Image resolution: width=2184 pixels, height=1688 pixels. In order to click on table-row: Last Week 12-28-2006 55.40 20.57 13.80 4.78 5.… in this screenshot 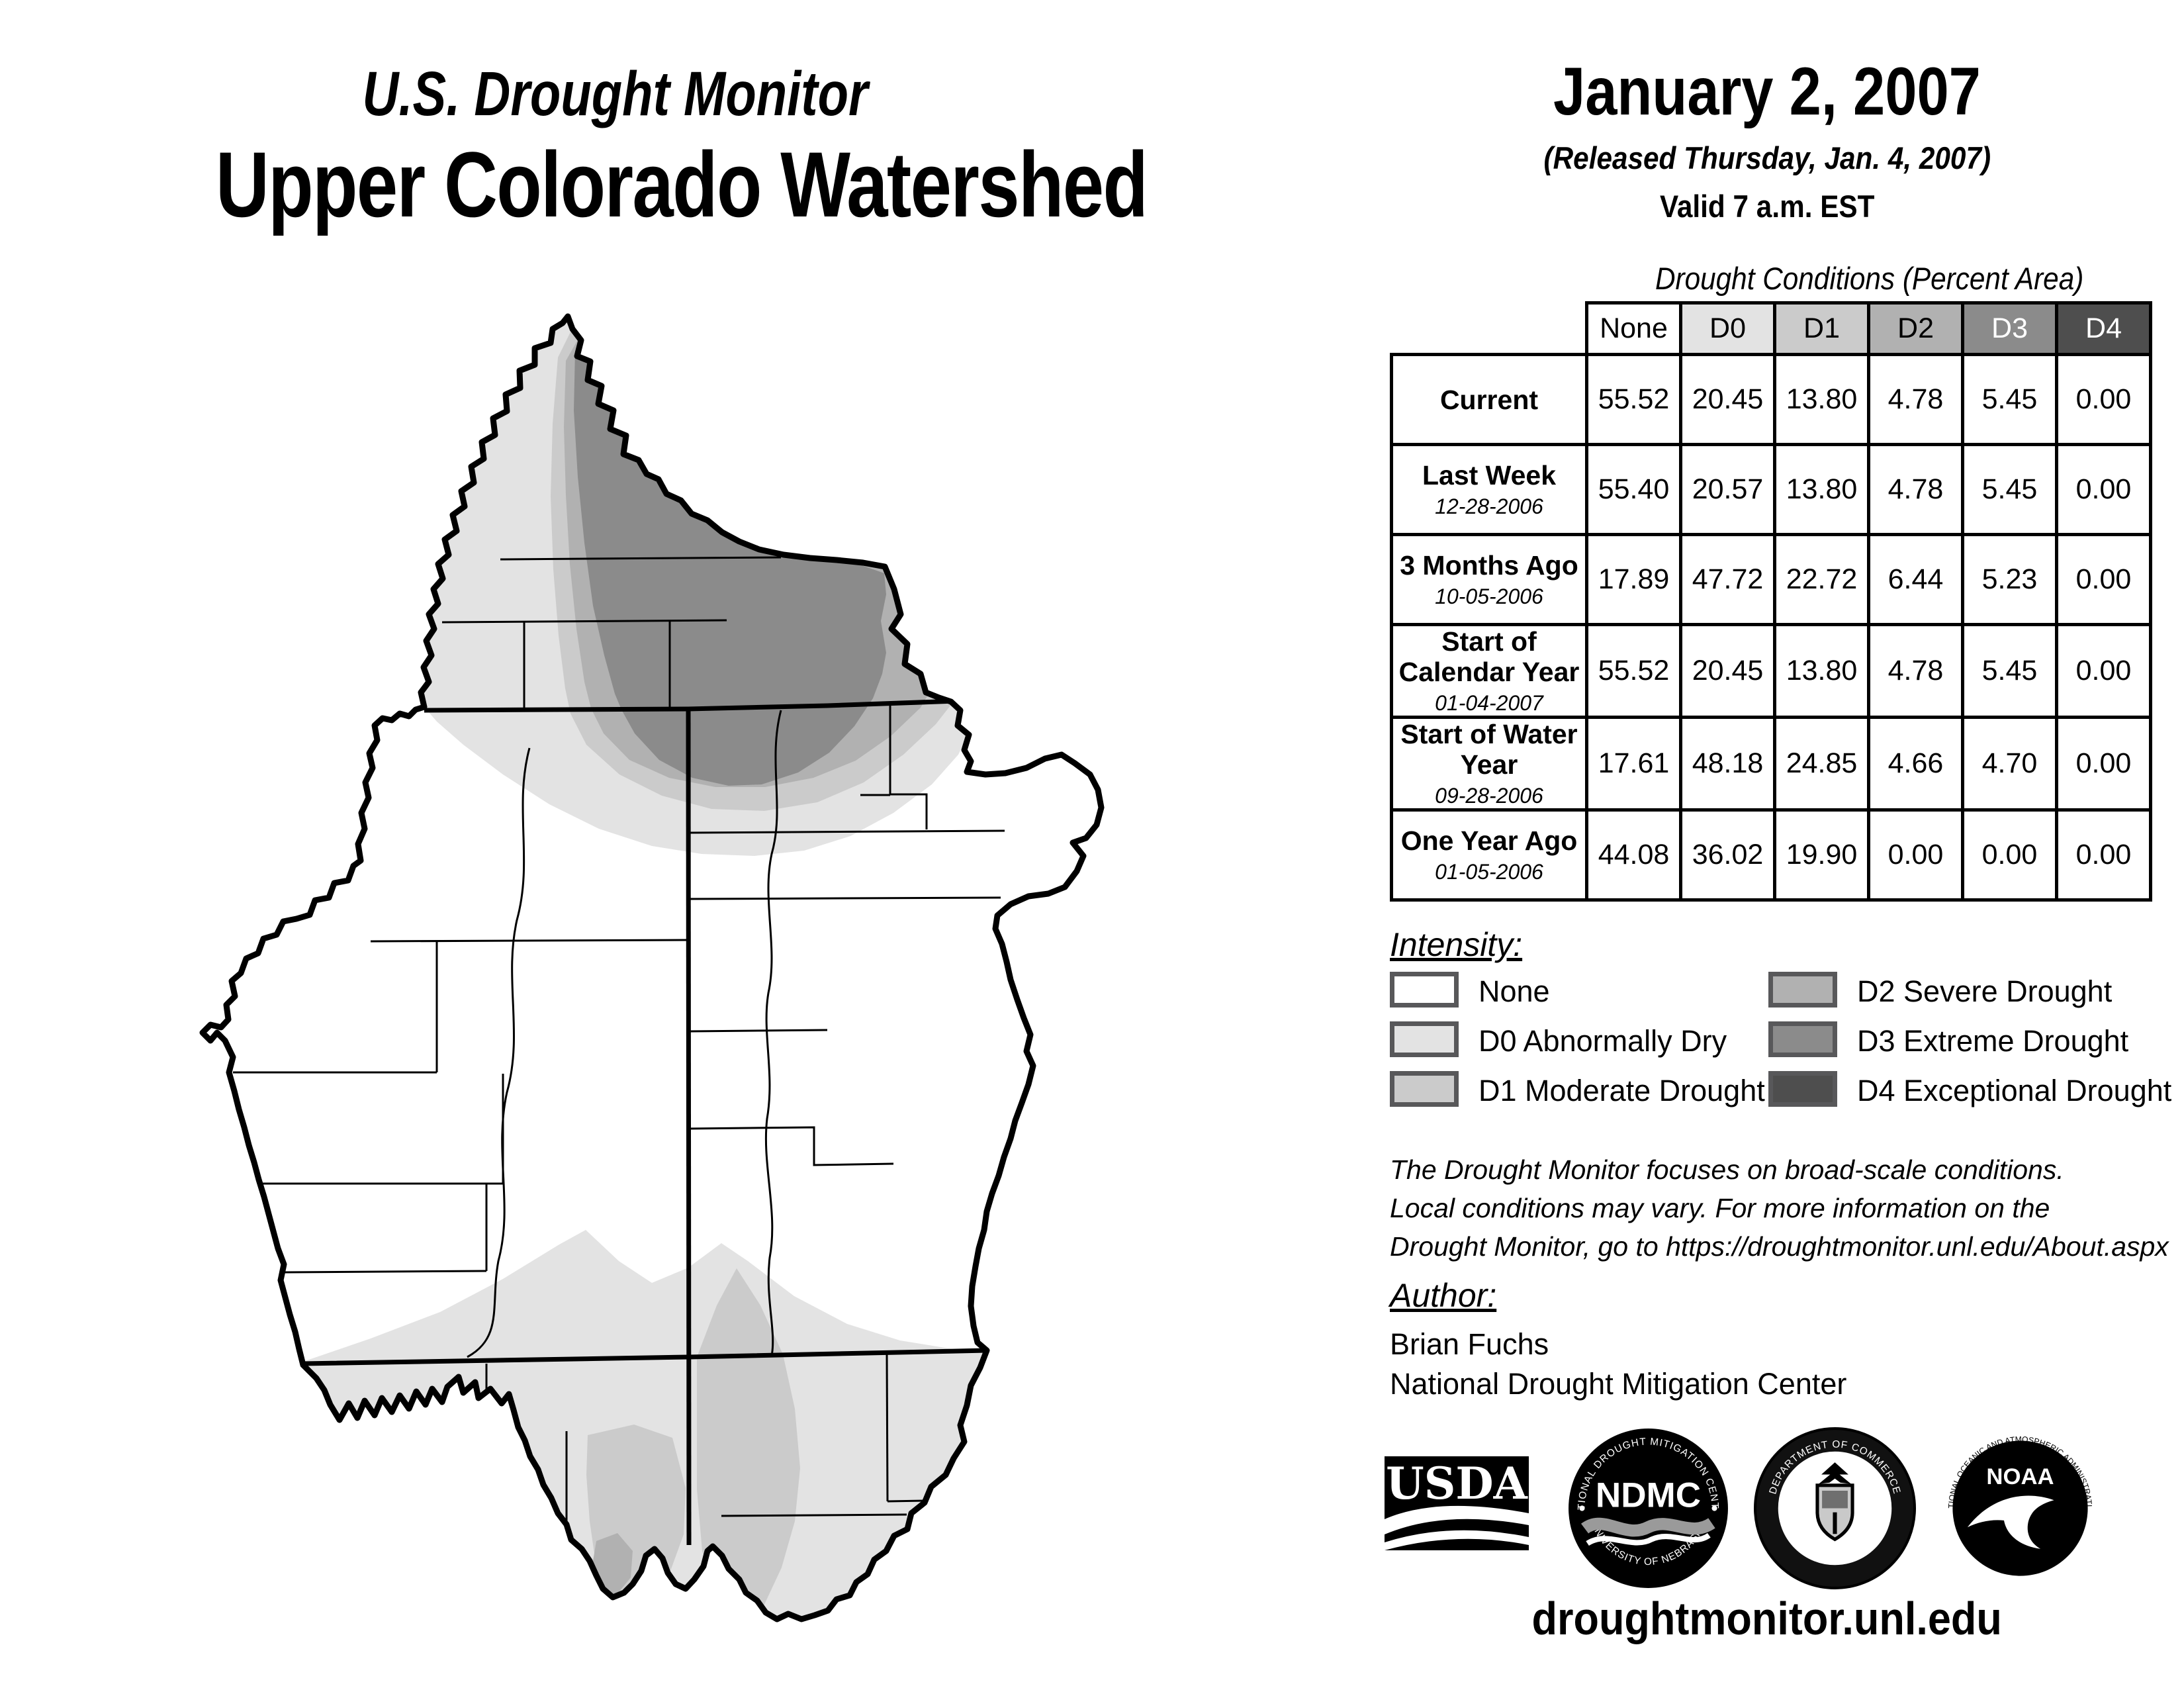, I will do `click(1771, 489)`.